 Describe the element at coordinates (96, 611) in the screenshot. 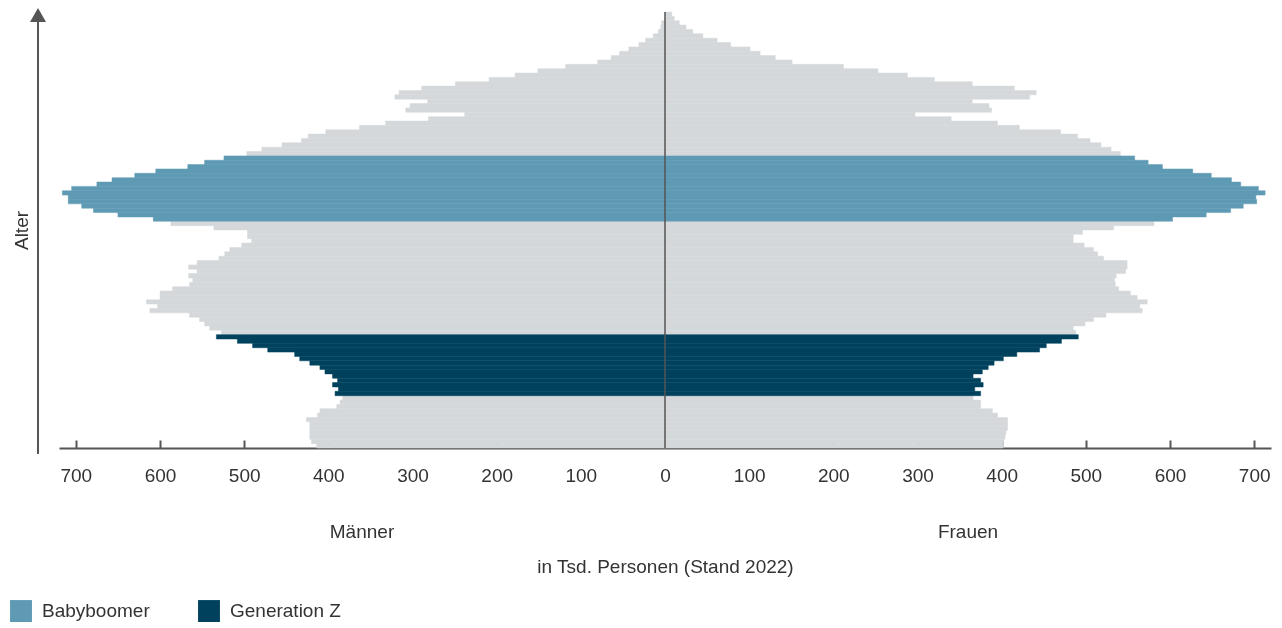

I see `legend-label: Babyboomer` at that location.